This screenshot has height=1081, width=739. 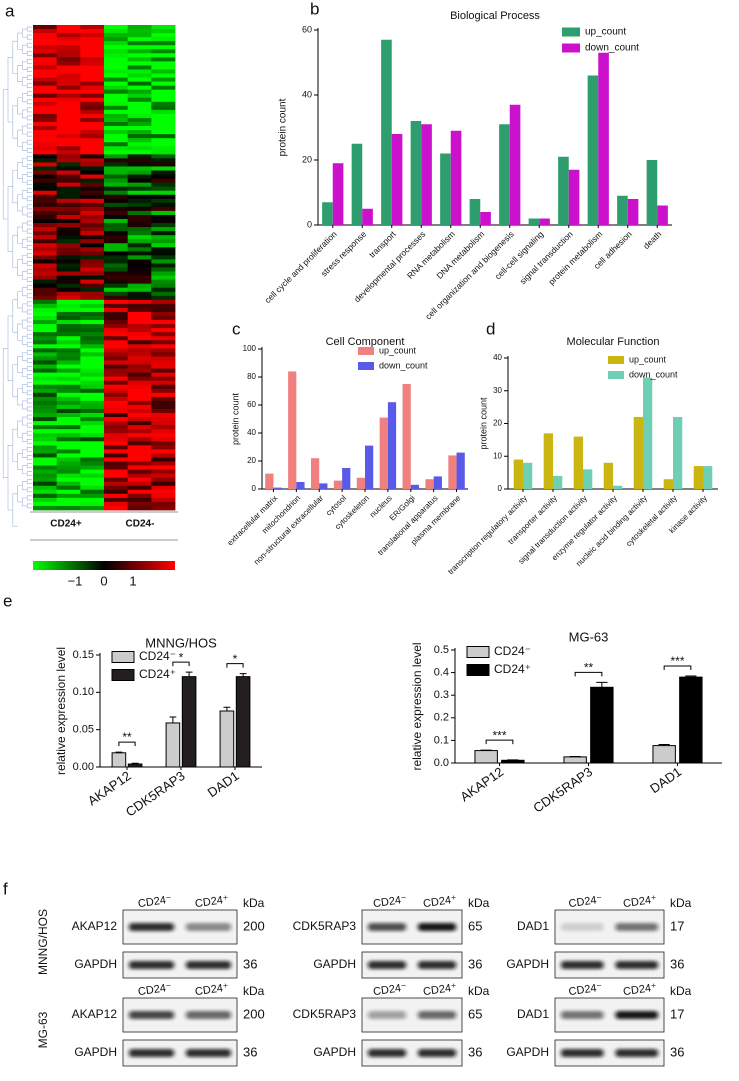 What do you see at coordinates (398, 350) in the screenshot?
I see `legend-label: up_count` at bounding box center [398, 350].